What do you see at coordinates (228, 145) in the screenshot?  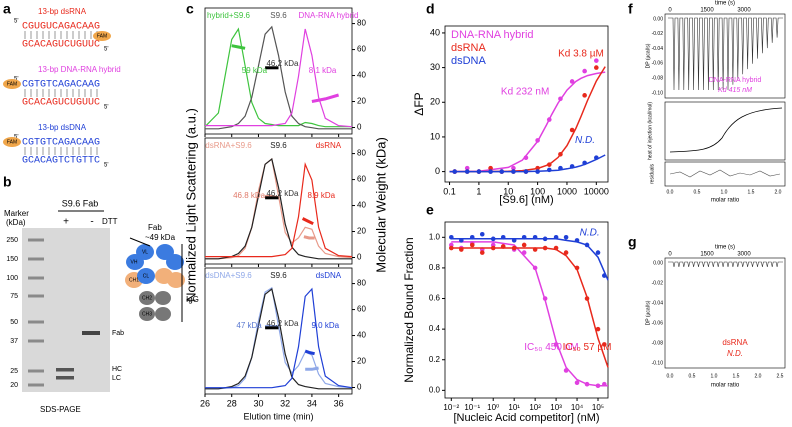 I see `legend-entry: dsRNA+S9.6` at bounding box center [228, 145].